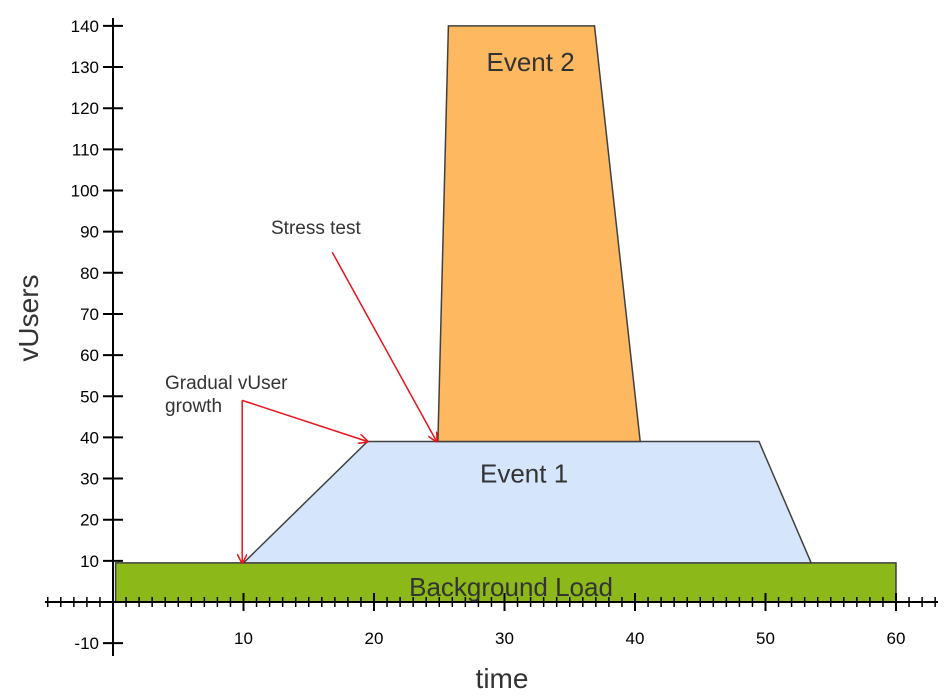 The height and width of the screenshot is (700, 945). Describe the element at coordinates (89, 396) in the screenshot. I see `y-tick-label: 50` at that location.